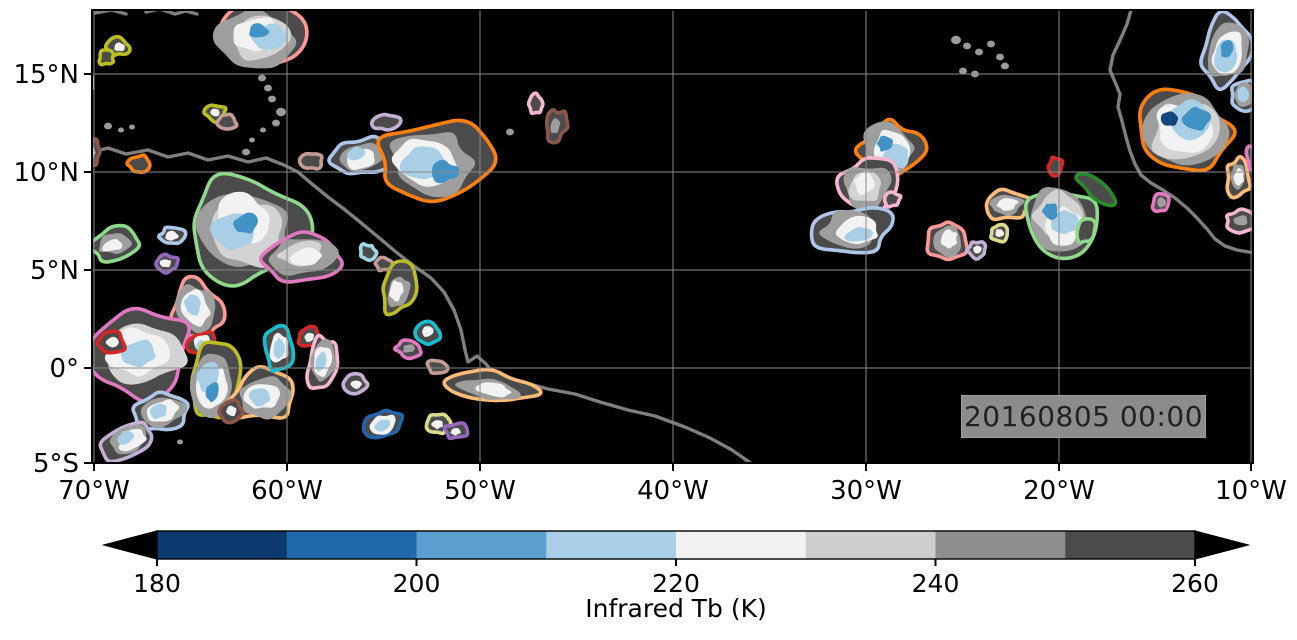  I want to click on colorbar-label: Infrared Tb (K), so click(676, 608).